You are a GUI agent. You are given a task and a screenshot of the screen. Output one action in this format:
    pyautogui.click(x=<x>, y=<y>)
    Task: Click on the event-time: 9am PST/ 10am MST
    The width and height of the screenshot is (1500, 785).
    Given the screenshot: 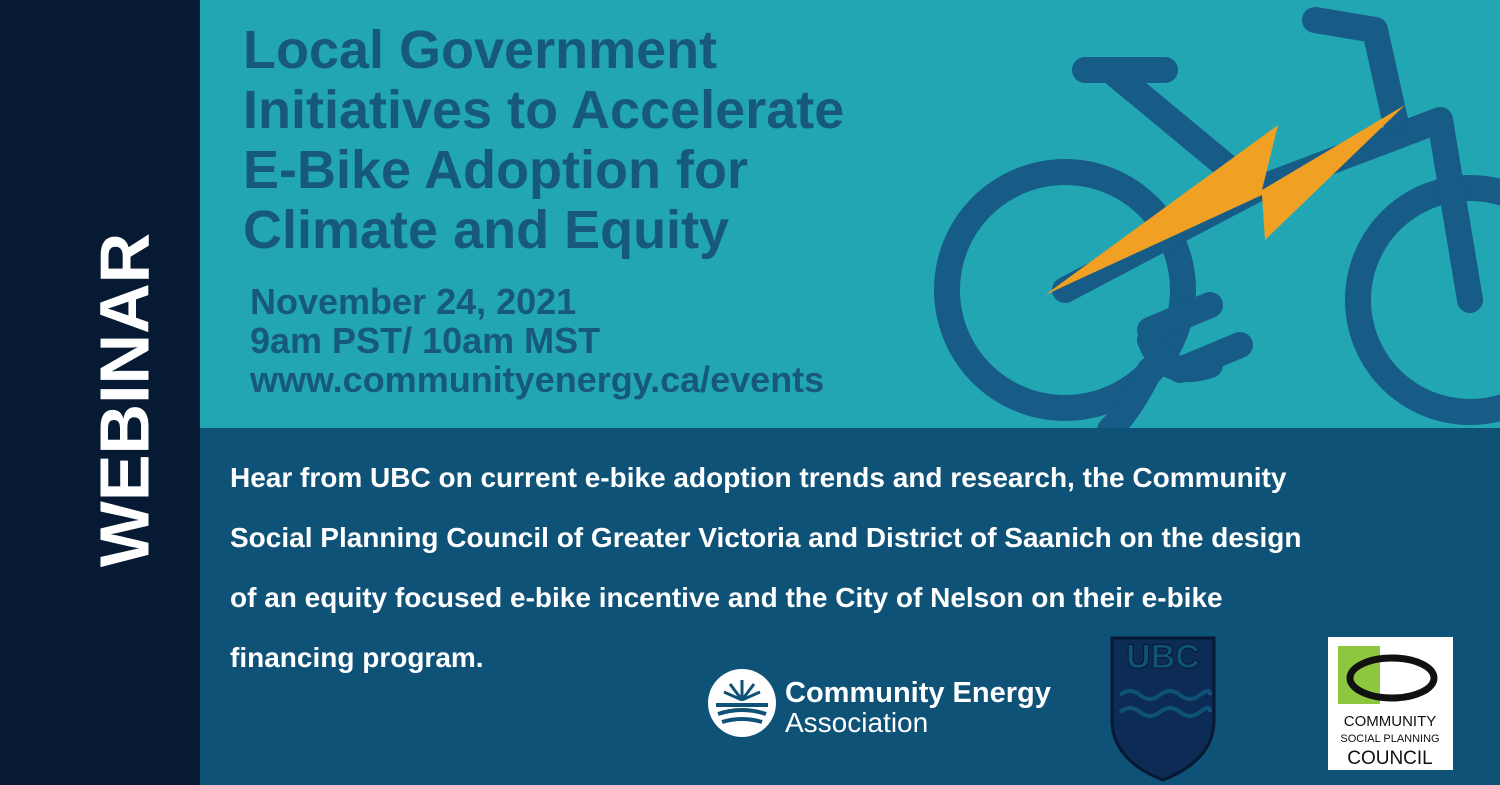 What is the action you would take?
    pyautogui.click(x=425, y=340)
    